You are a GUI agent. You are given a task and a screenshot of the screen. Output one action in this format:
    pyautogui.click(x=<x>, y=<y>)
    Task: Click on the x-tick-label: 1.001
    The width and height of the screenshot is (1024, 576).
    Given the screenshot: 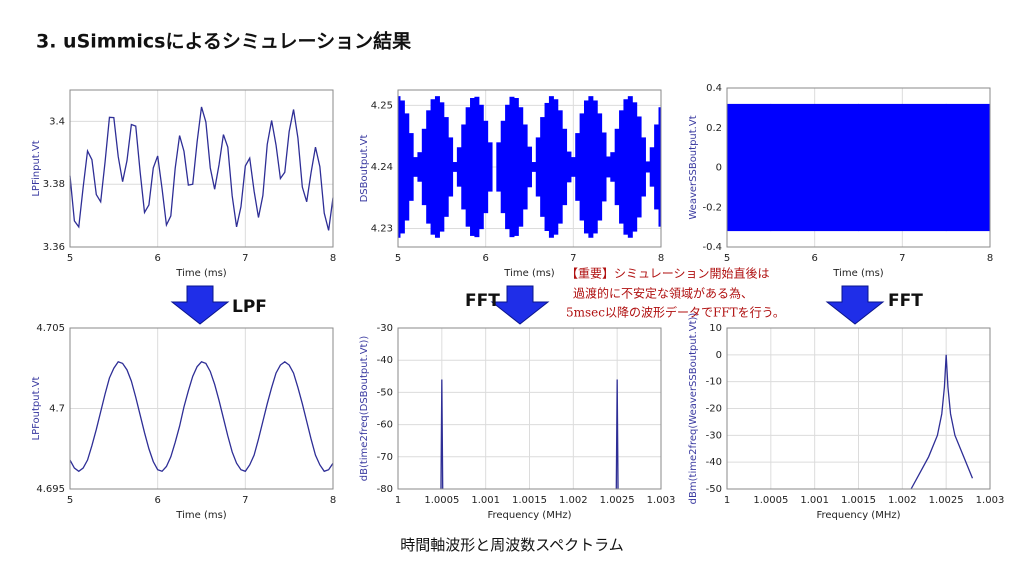 What is the action you would take?
    pyautogui.click(x=814, y=500)
    